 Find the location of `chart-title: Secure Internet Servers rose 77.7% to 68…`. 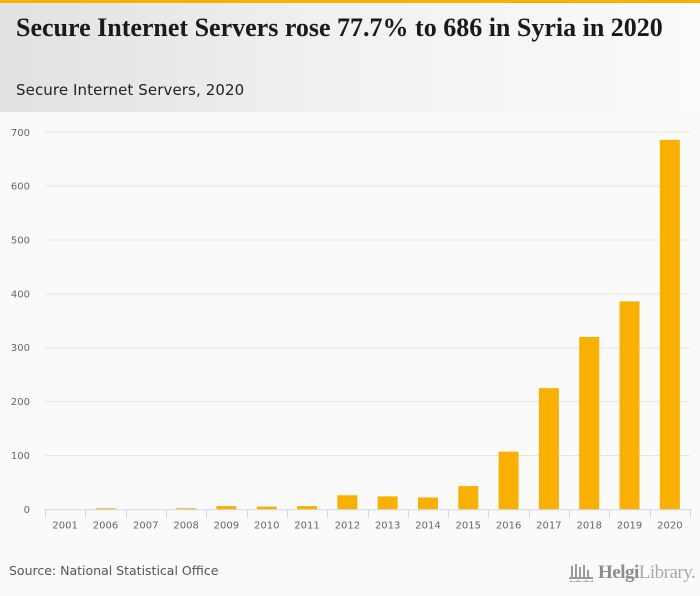

chart-title: Secure Internet Servers rose 77.7% to 68… is located at coordinates (339, 27).